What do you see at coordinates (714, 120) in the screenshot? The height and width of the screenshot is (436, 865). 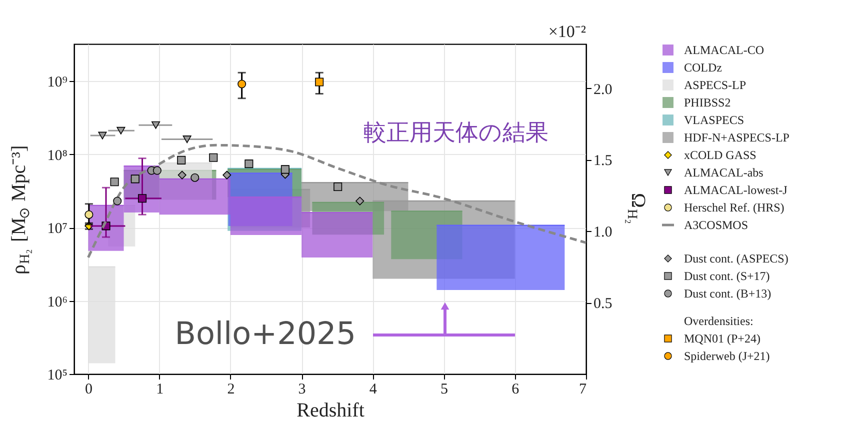 I see `legend-label: VLASPECS` at bounding box center [714, 120].